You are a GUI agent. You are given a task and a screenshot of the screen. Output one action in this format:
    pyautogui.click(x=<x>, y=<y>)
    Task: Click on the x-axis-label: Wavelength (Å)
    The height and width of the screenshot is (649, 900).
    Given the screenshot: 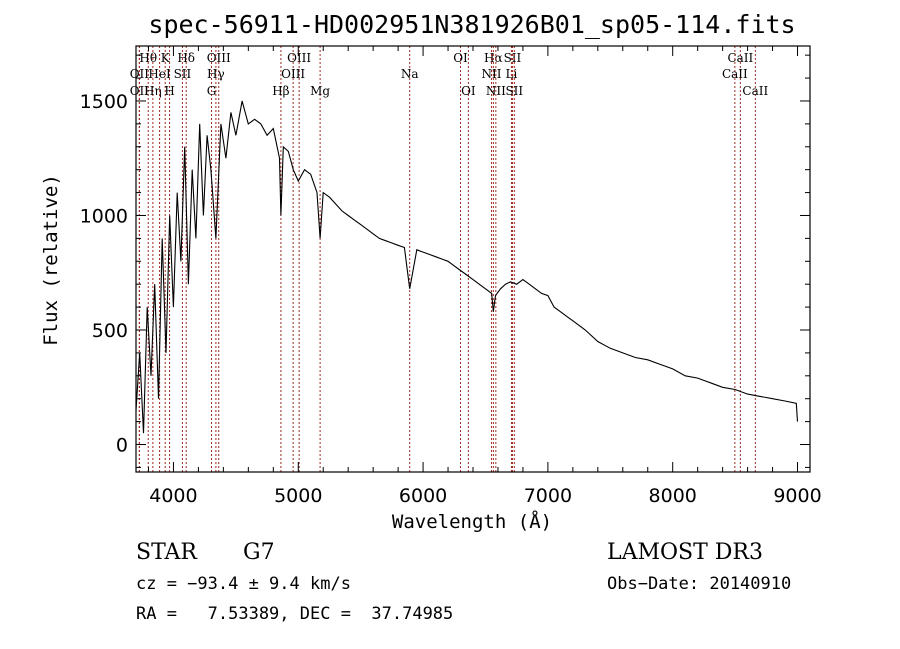 What is the action you would take?
    pyautogui.click(x=472, y=521)
    